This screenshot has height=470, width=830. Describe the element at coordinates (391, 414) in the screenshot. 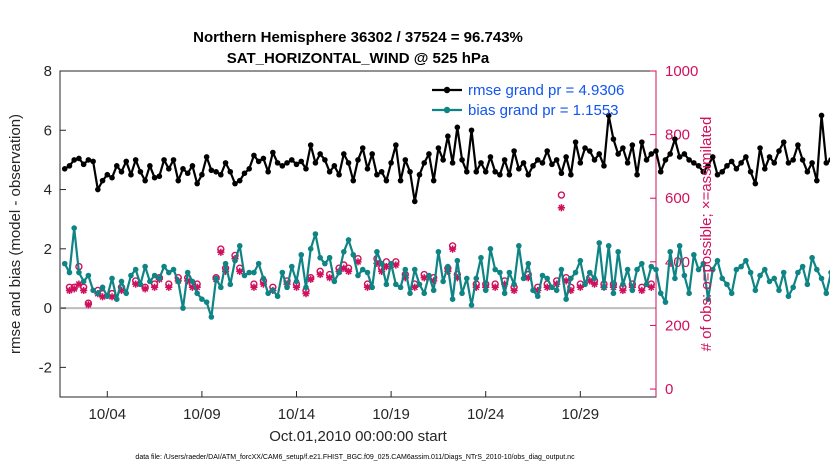

I see `x-tick-label: 10/19` at that location.